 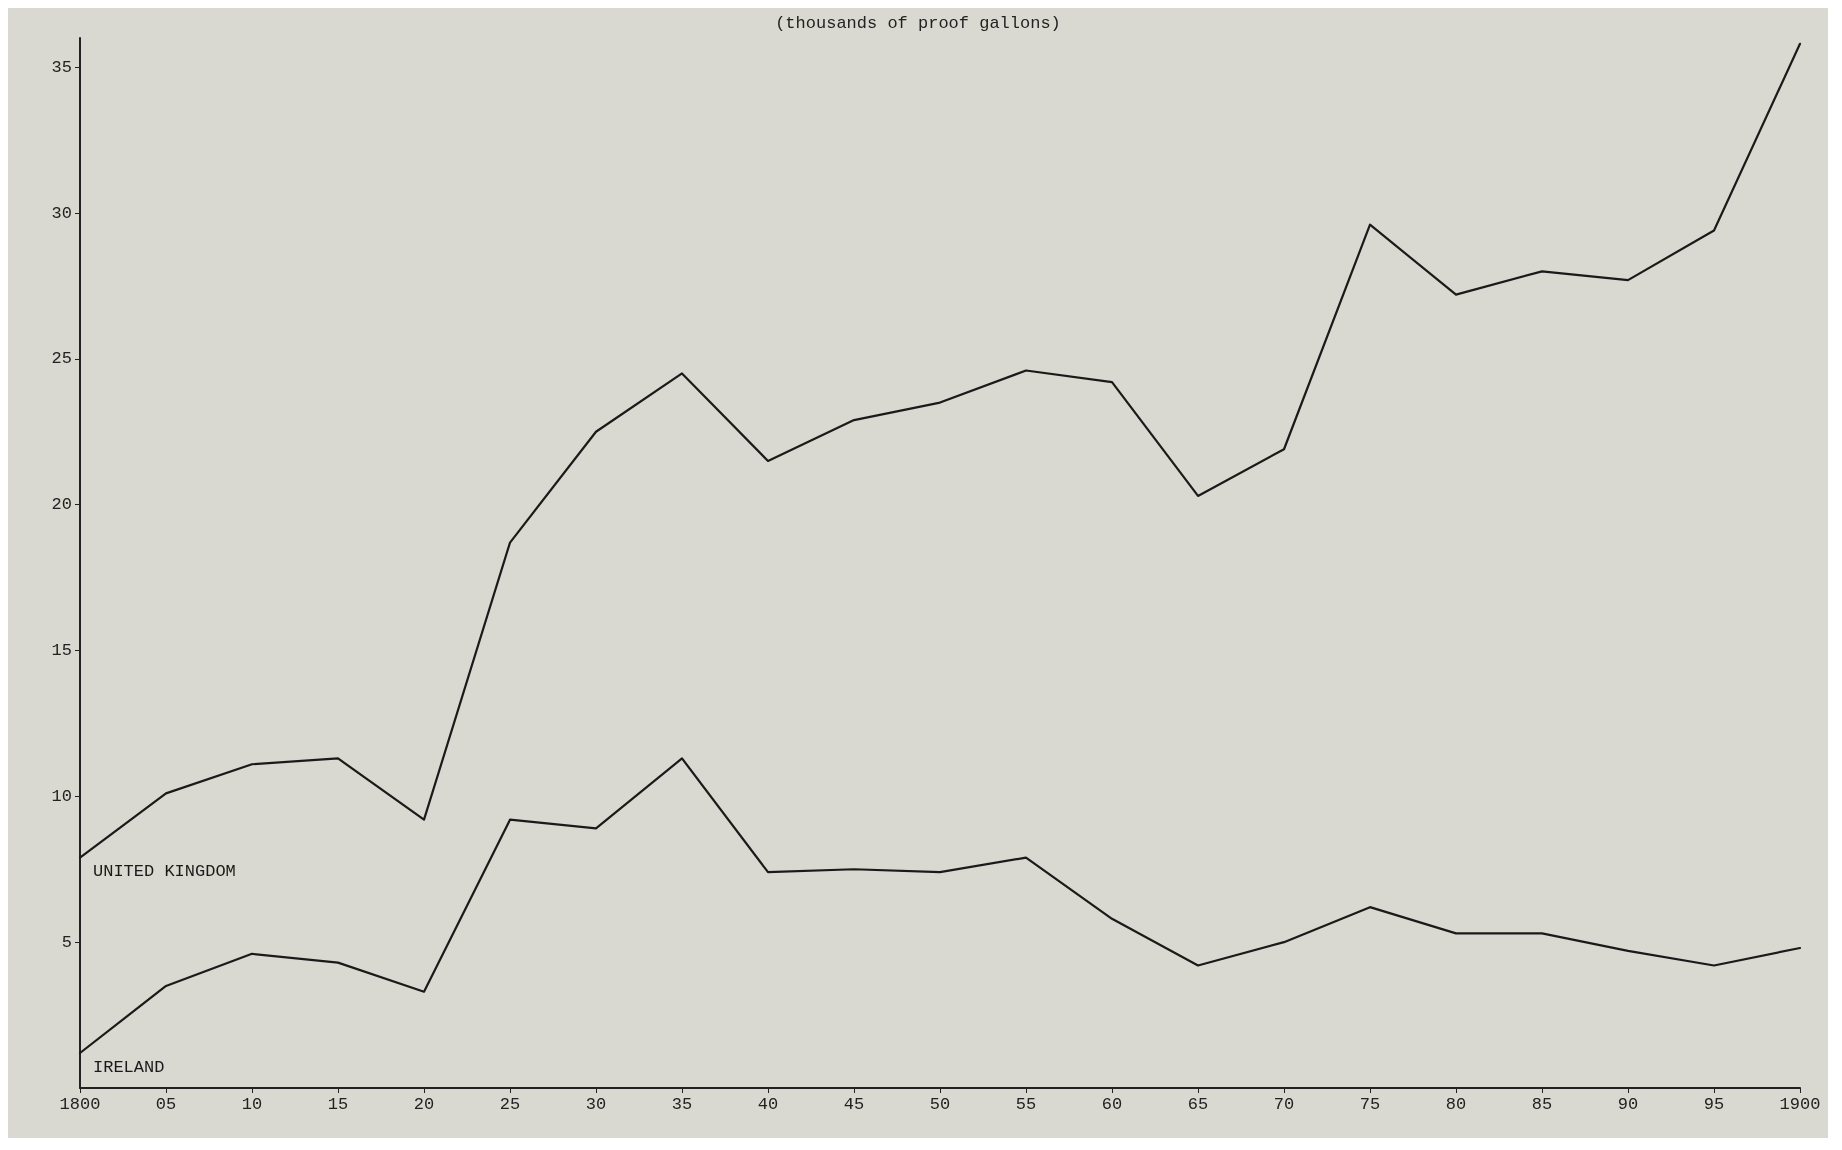 I want to click on x-tick-label: 1800, so click(x=80, y=1104).